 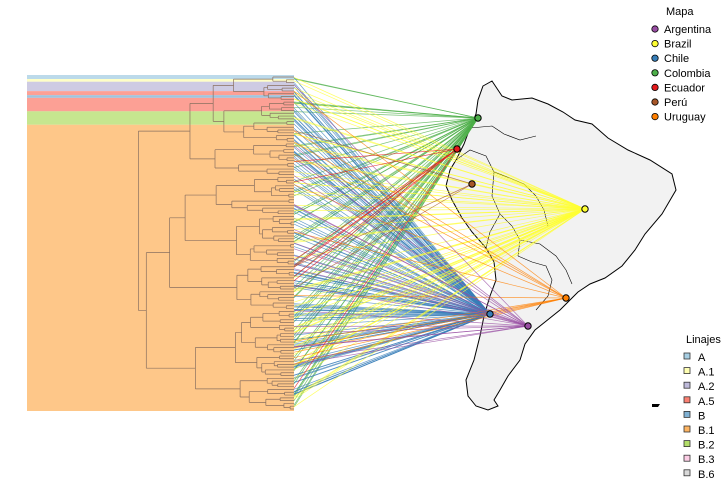 I want to click on legend-label: B.3, so click(x=706, y=460).